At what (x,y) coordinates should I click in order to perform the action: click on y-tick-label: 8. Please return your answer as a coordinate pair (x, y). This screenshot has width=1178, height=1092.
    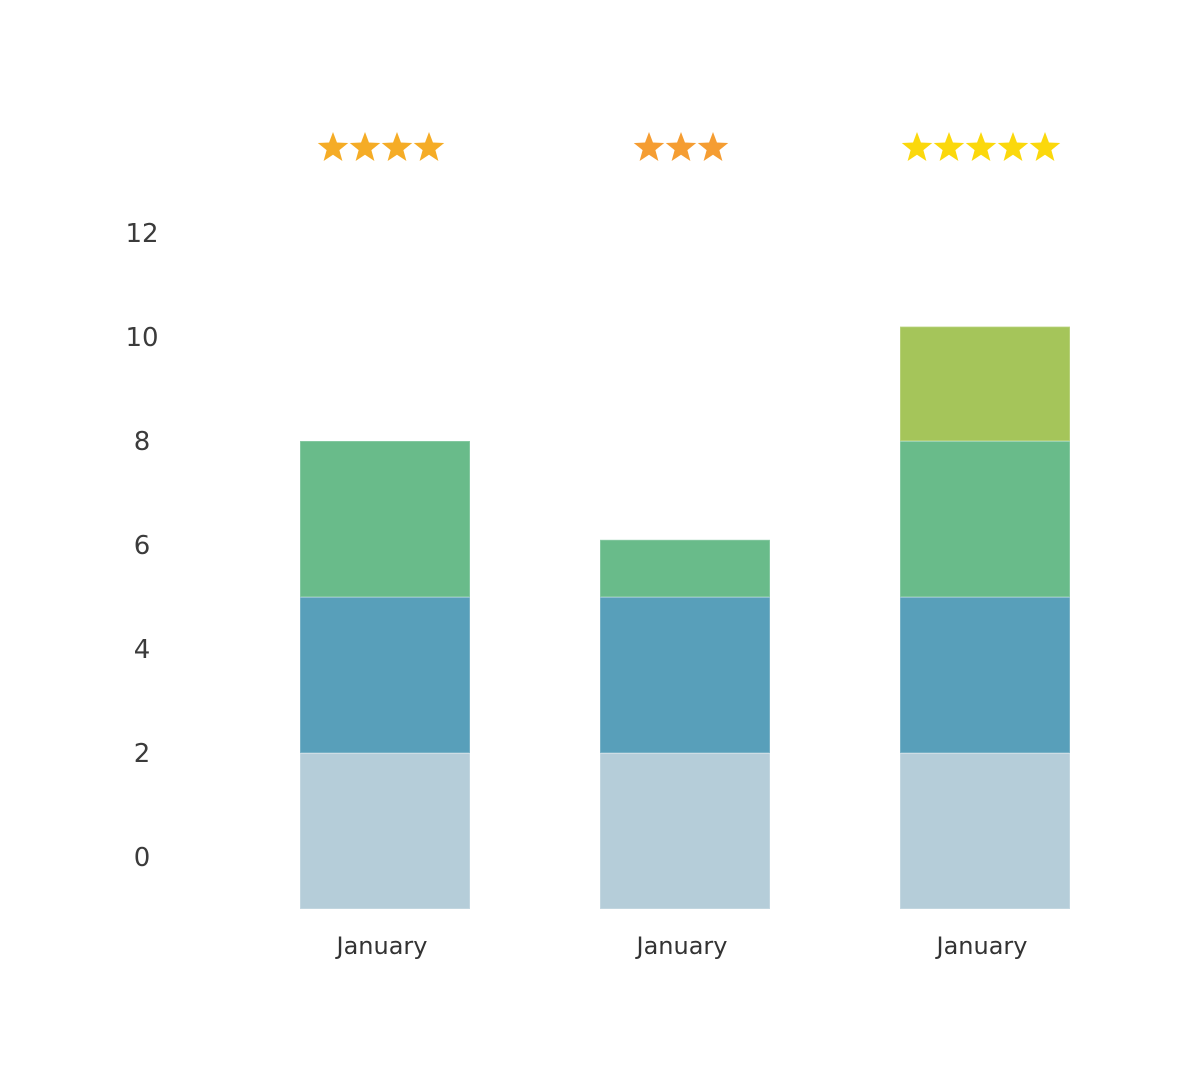
    Looking at the image, I should click on (142, 442).